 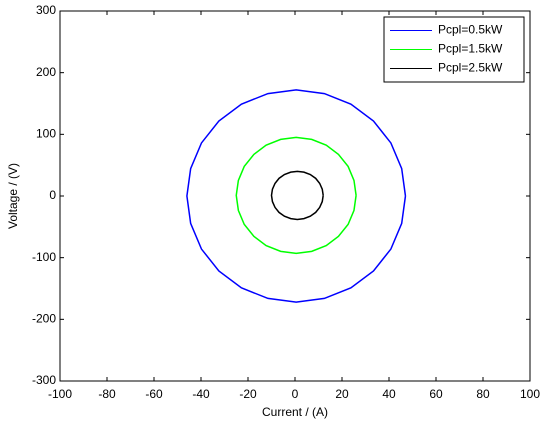 What do you see at coordinates (342, 394) in the screenshot?
I see `x-tick-label: 20` at bounding box center [342, 394].